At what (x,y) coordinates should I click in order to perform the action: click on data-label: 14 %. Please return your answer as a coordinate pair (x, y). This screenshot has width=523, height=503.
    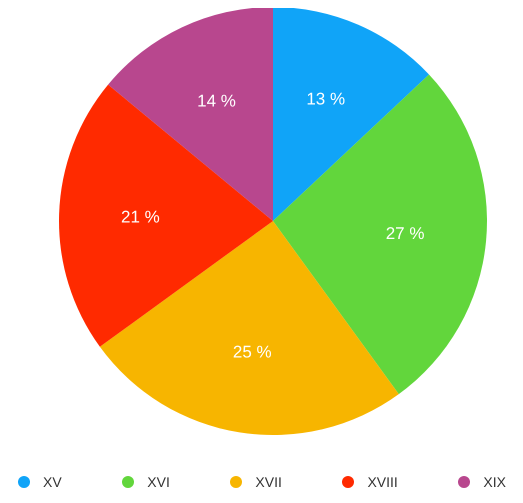
    Looking at the image, I should click on (216, 100).